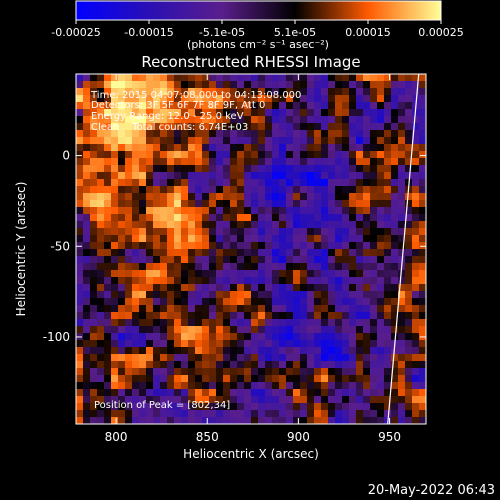 The image size is (500, 500). What do you see at coordinates (251, 454) in the screenshot?
I see `x-axis-label: Heliocentric X (arcsec)` at bounding box center [251, 454].